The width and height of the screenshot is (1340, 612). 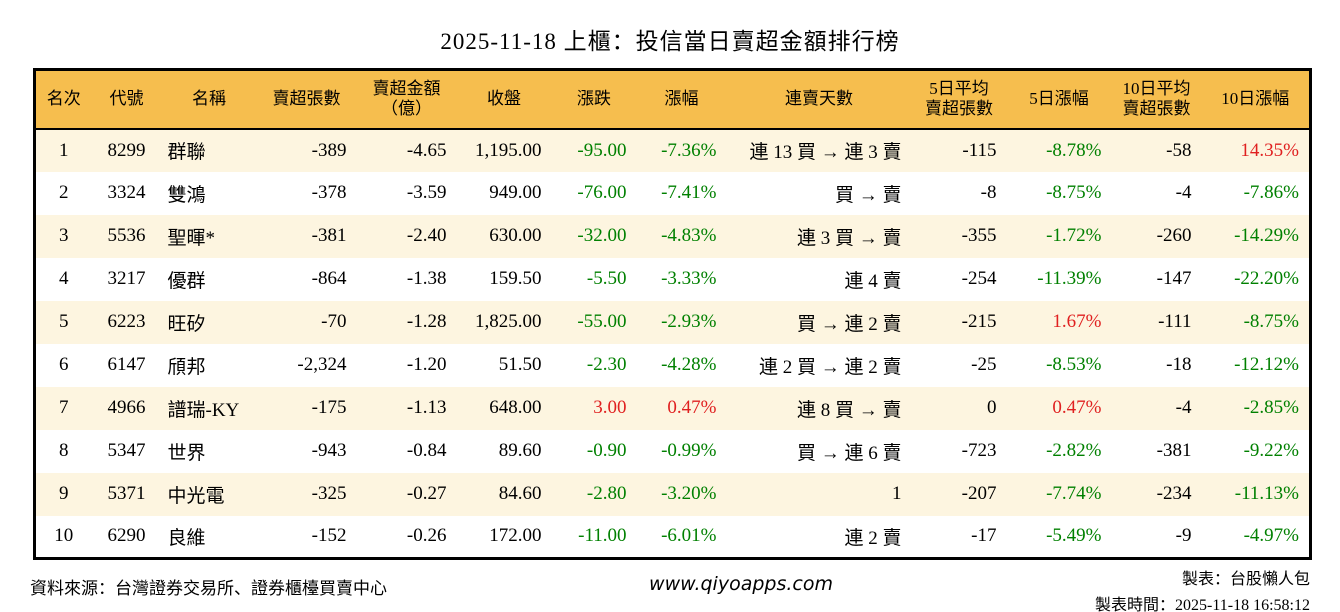 I want to click on cell-pct5: -8.53%, so click(x=1074, y=364).